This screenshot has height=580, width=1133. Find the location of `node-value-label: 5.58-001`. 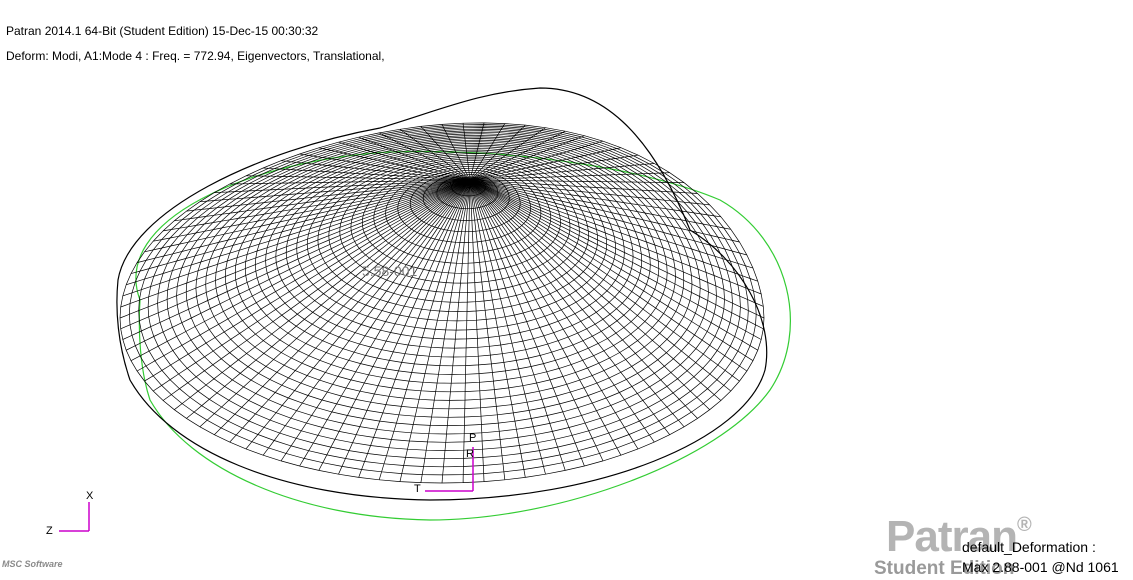

node-value-label: 5.58-001 is located at coordinates (389, 271).